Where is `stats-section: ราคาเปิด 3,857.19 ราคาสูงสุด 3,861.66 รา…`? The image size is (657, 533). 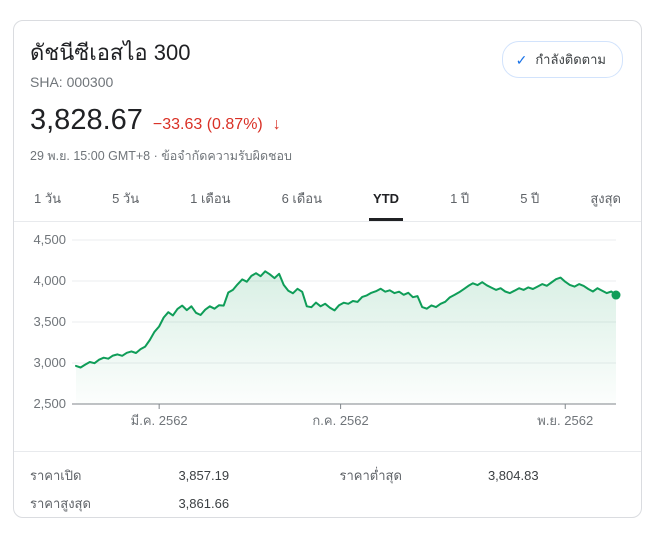
stats-section: ราคาเปิด 3,857.19 ราคาสูงสุด 3,861.66 รา… is located at coordinates (327, 484).